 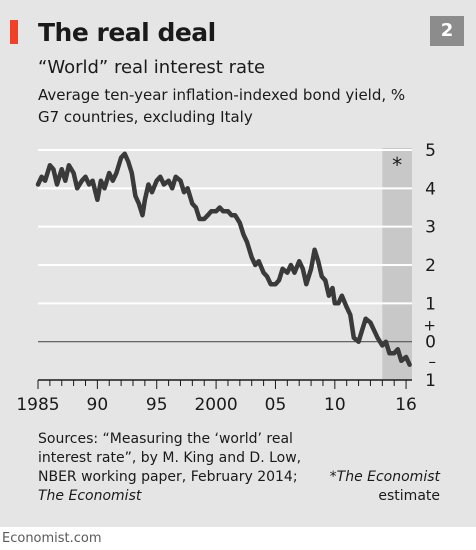 I want to click on estimate-footnote: *The Economist estimate, so click(x=385, y=487).